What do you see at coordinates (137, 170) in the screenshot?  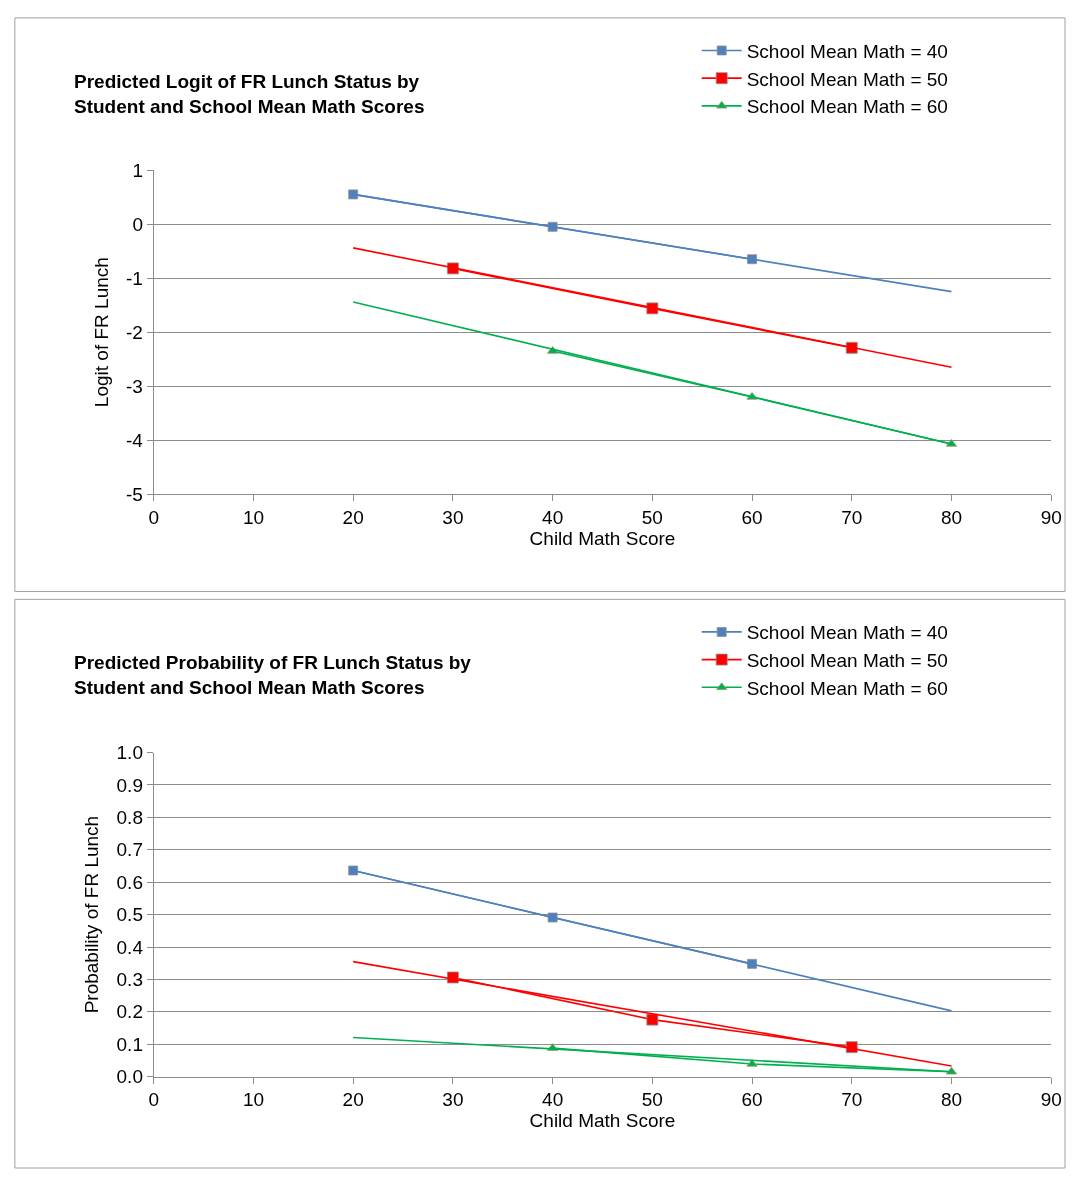 I see `y-tick-label: 1` at bounding box center [137, 170].